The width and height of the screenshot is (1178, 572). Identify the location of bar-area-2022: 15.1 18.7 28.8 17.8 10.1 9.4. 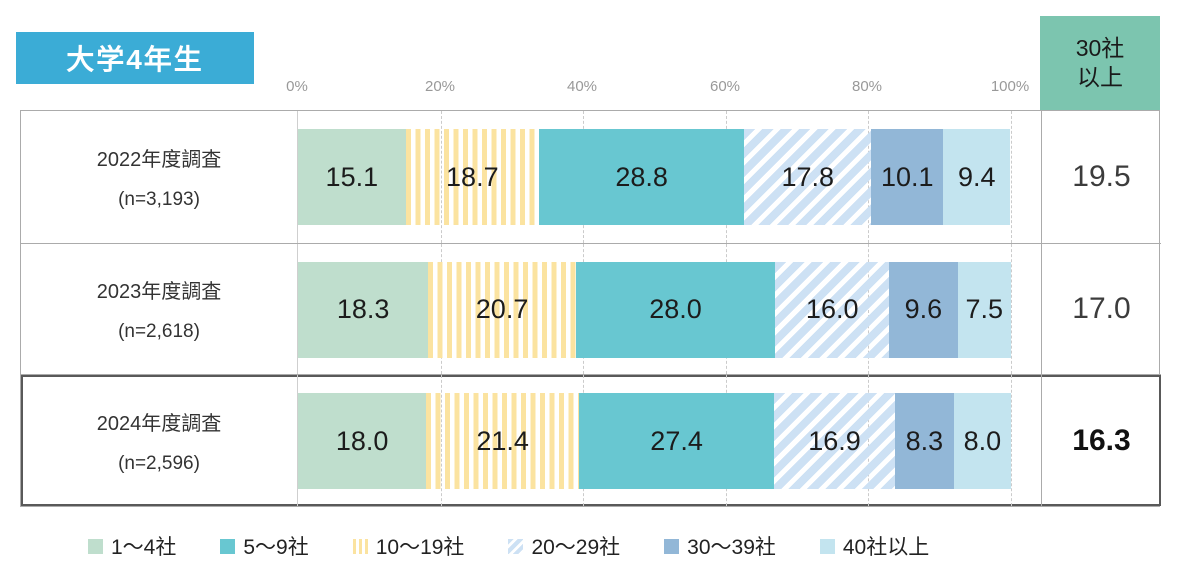
(655, 177).